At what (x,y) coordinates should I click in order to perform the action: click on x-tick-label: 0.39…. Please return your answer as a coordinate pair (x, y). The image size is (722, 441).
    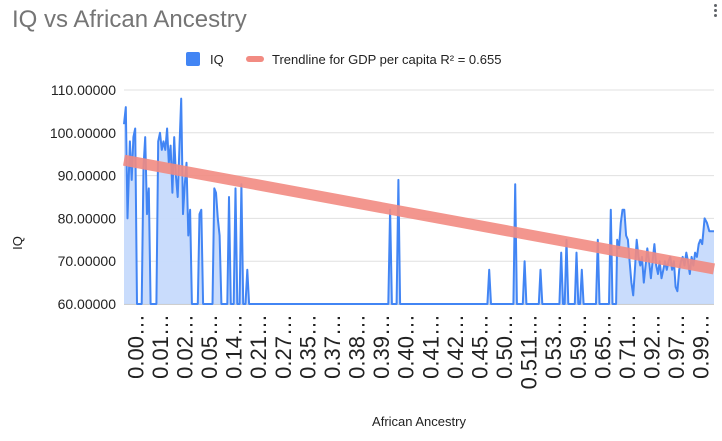
    Looking at the image, I should click on (381, 346).